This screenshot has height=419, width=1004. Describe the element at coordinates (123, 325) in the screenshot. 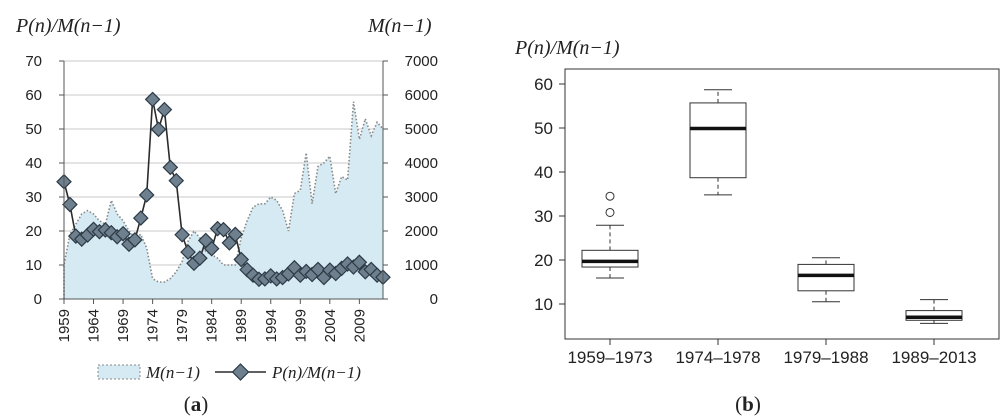

I see `x-tick-label: 1969` at that location.